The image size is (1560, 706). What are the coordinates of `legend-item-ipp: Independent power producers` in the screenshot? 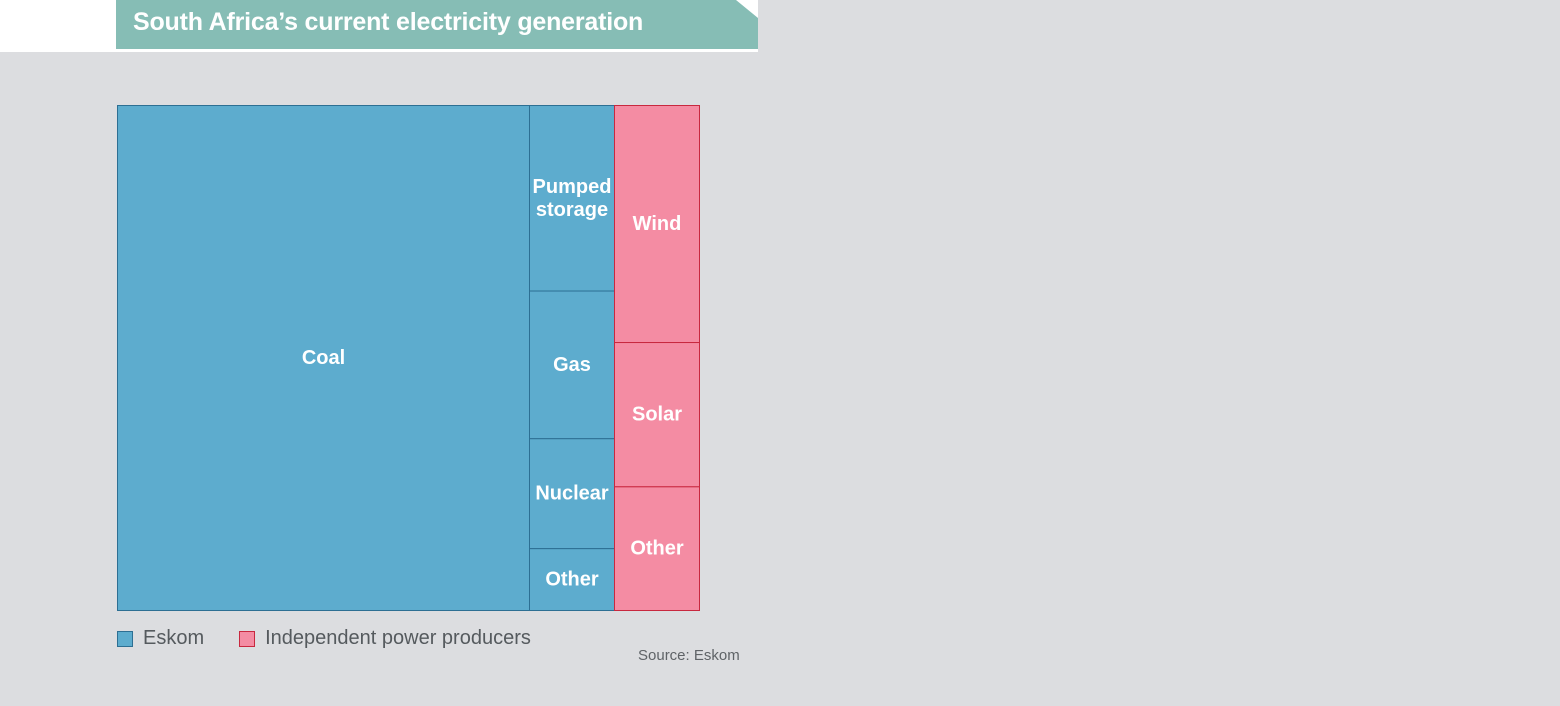 It's located at (385, 638).